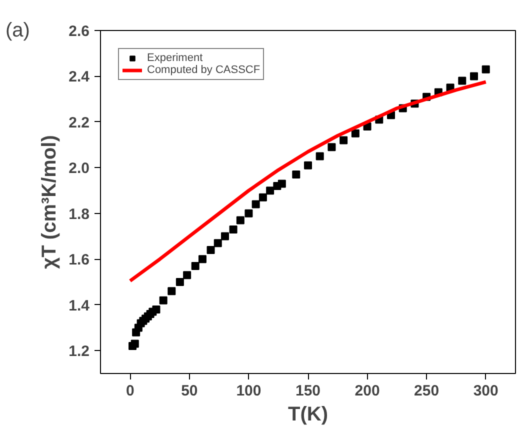 The width and height of the screenshot is (520, 443). Describe the element at coordinates (79, 169) in the screenshot. I see `y-tick-label: 2.0` at that location.